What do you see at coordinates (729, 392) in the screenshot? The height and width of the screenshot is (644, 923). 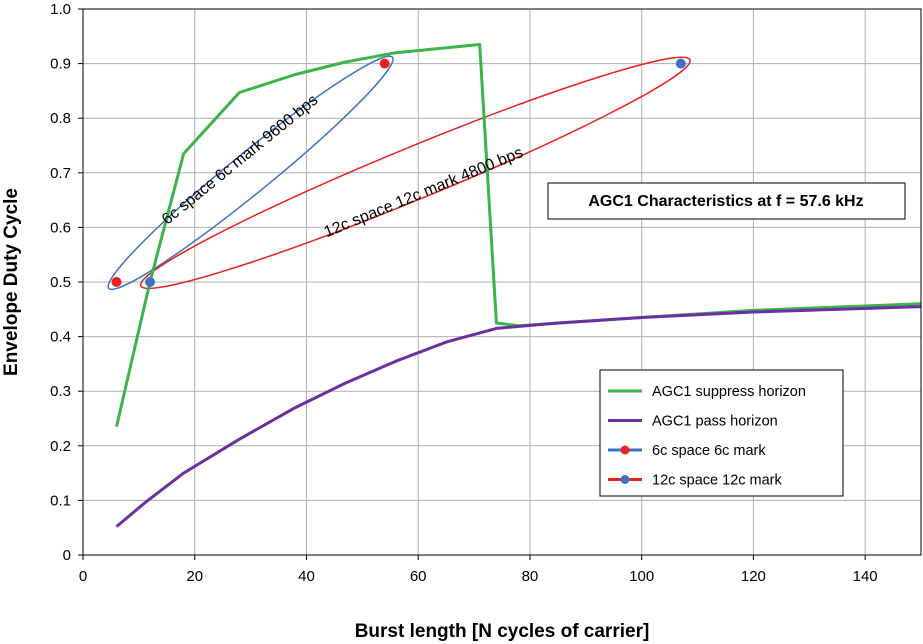 I see `legend-label: AGC1 suppress horizon` at bounding box center [729, 392].